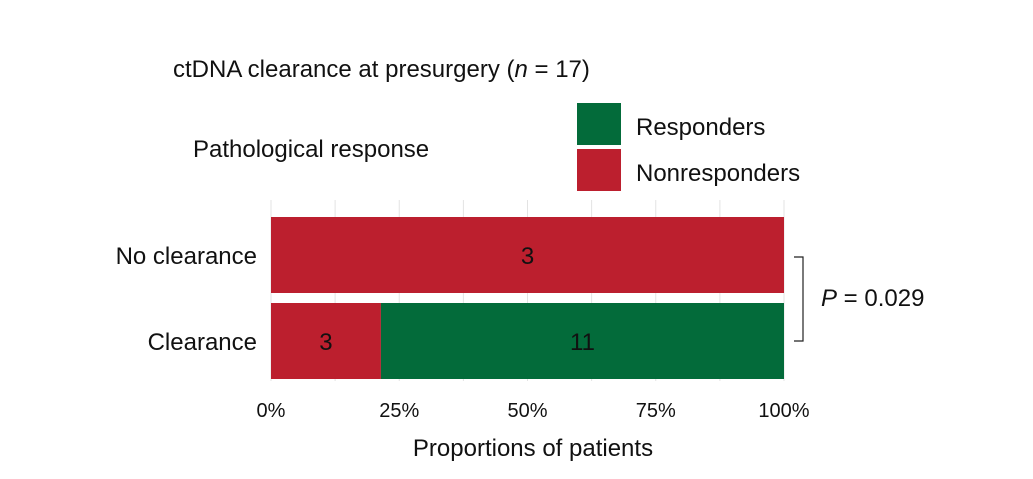 The image size is (1033, 479). Describe the element at coordinates (718, 173) in the screenshot. I see `legend-label-nonresponders: Nonresponders` at that location.